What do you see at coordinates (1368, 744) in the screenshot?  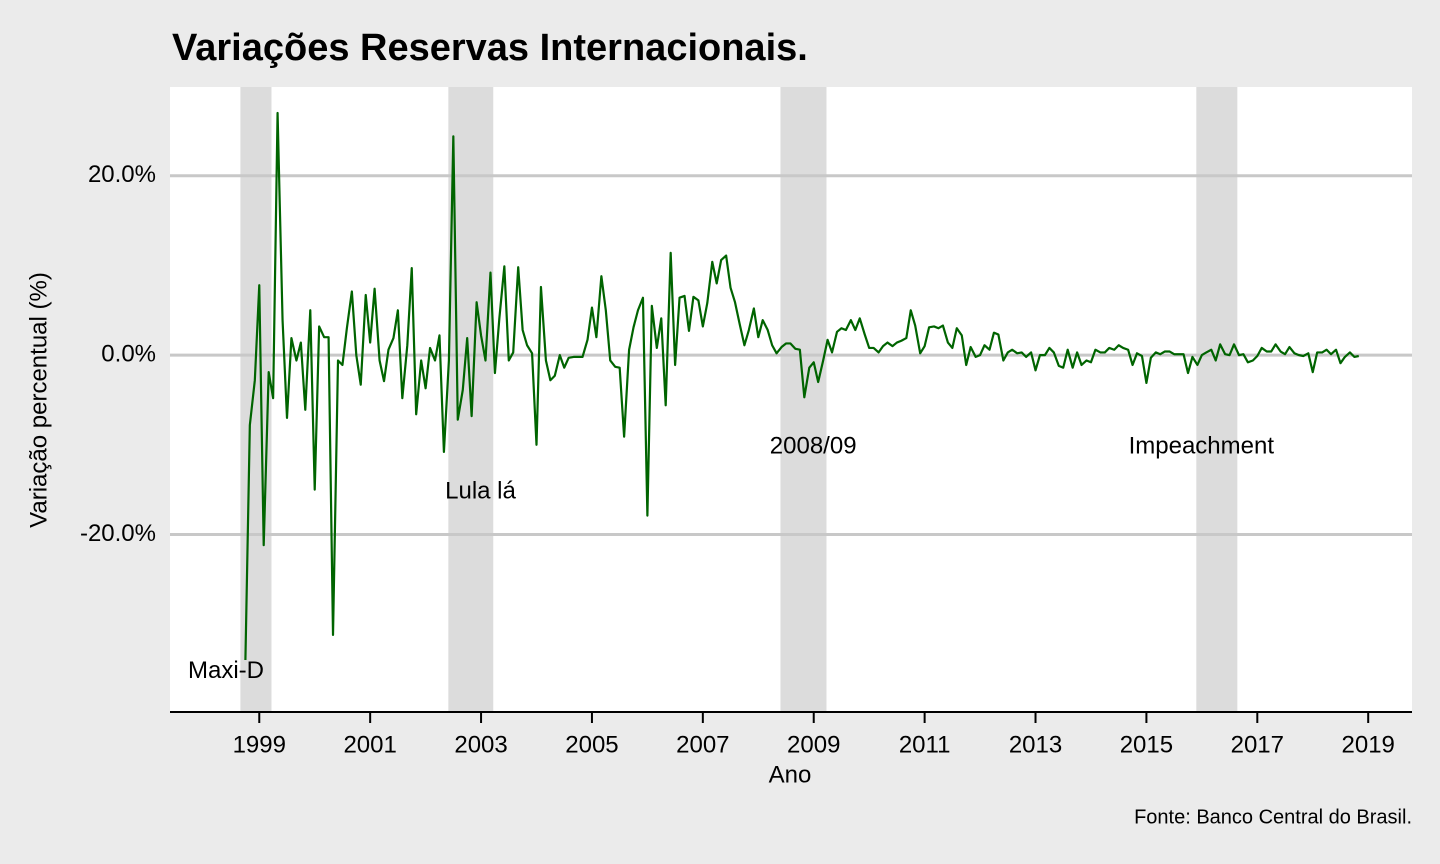 I see `x-tick-label: 2019` at bounding box center [1368, 744].